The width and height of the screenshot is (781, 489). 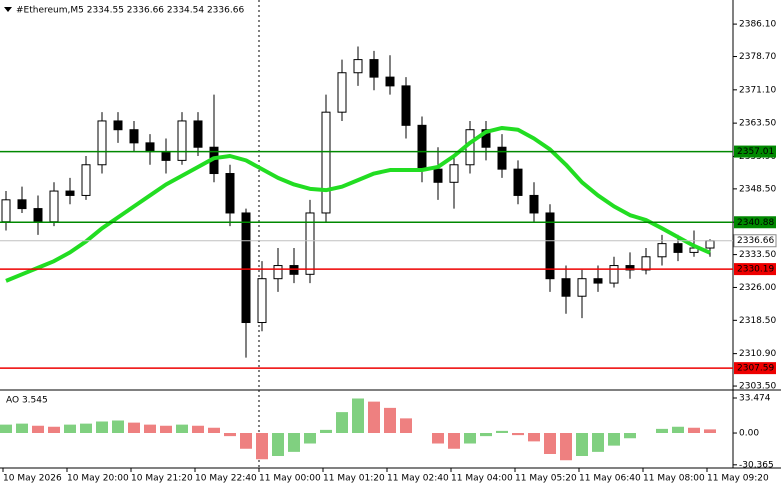 I want to click on current-price-box, so click(x=755, y=241).